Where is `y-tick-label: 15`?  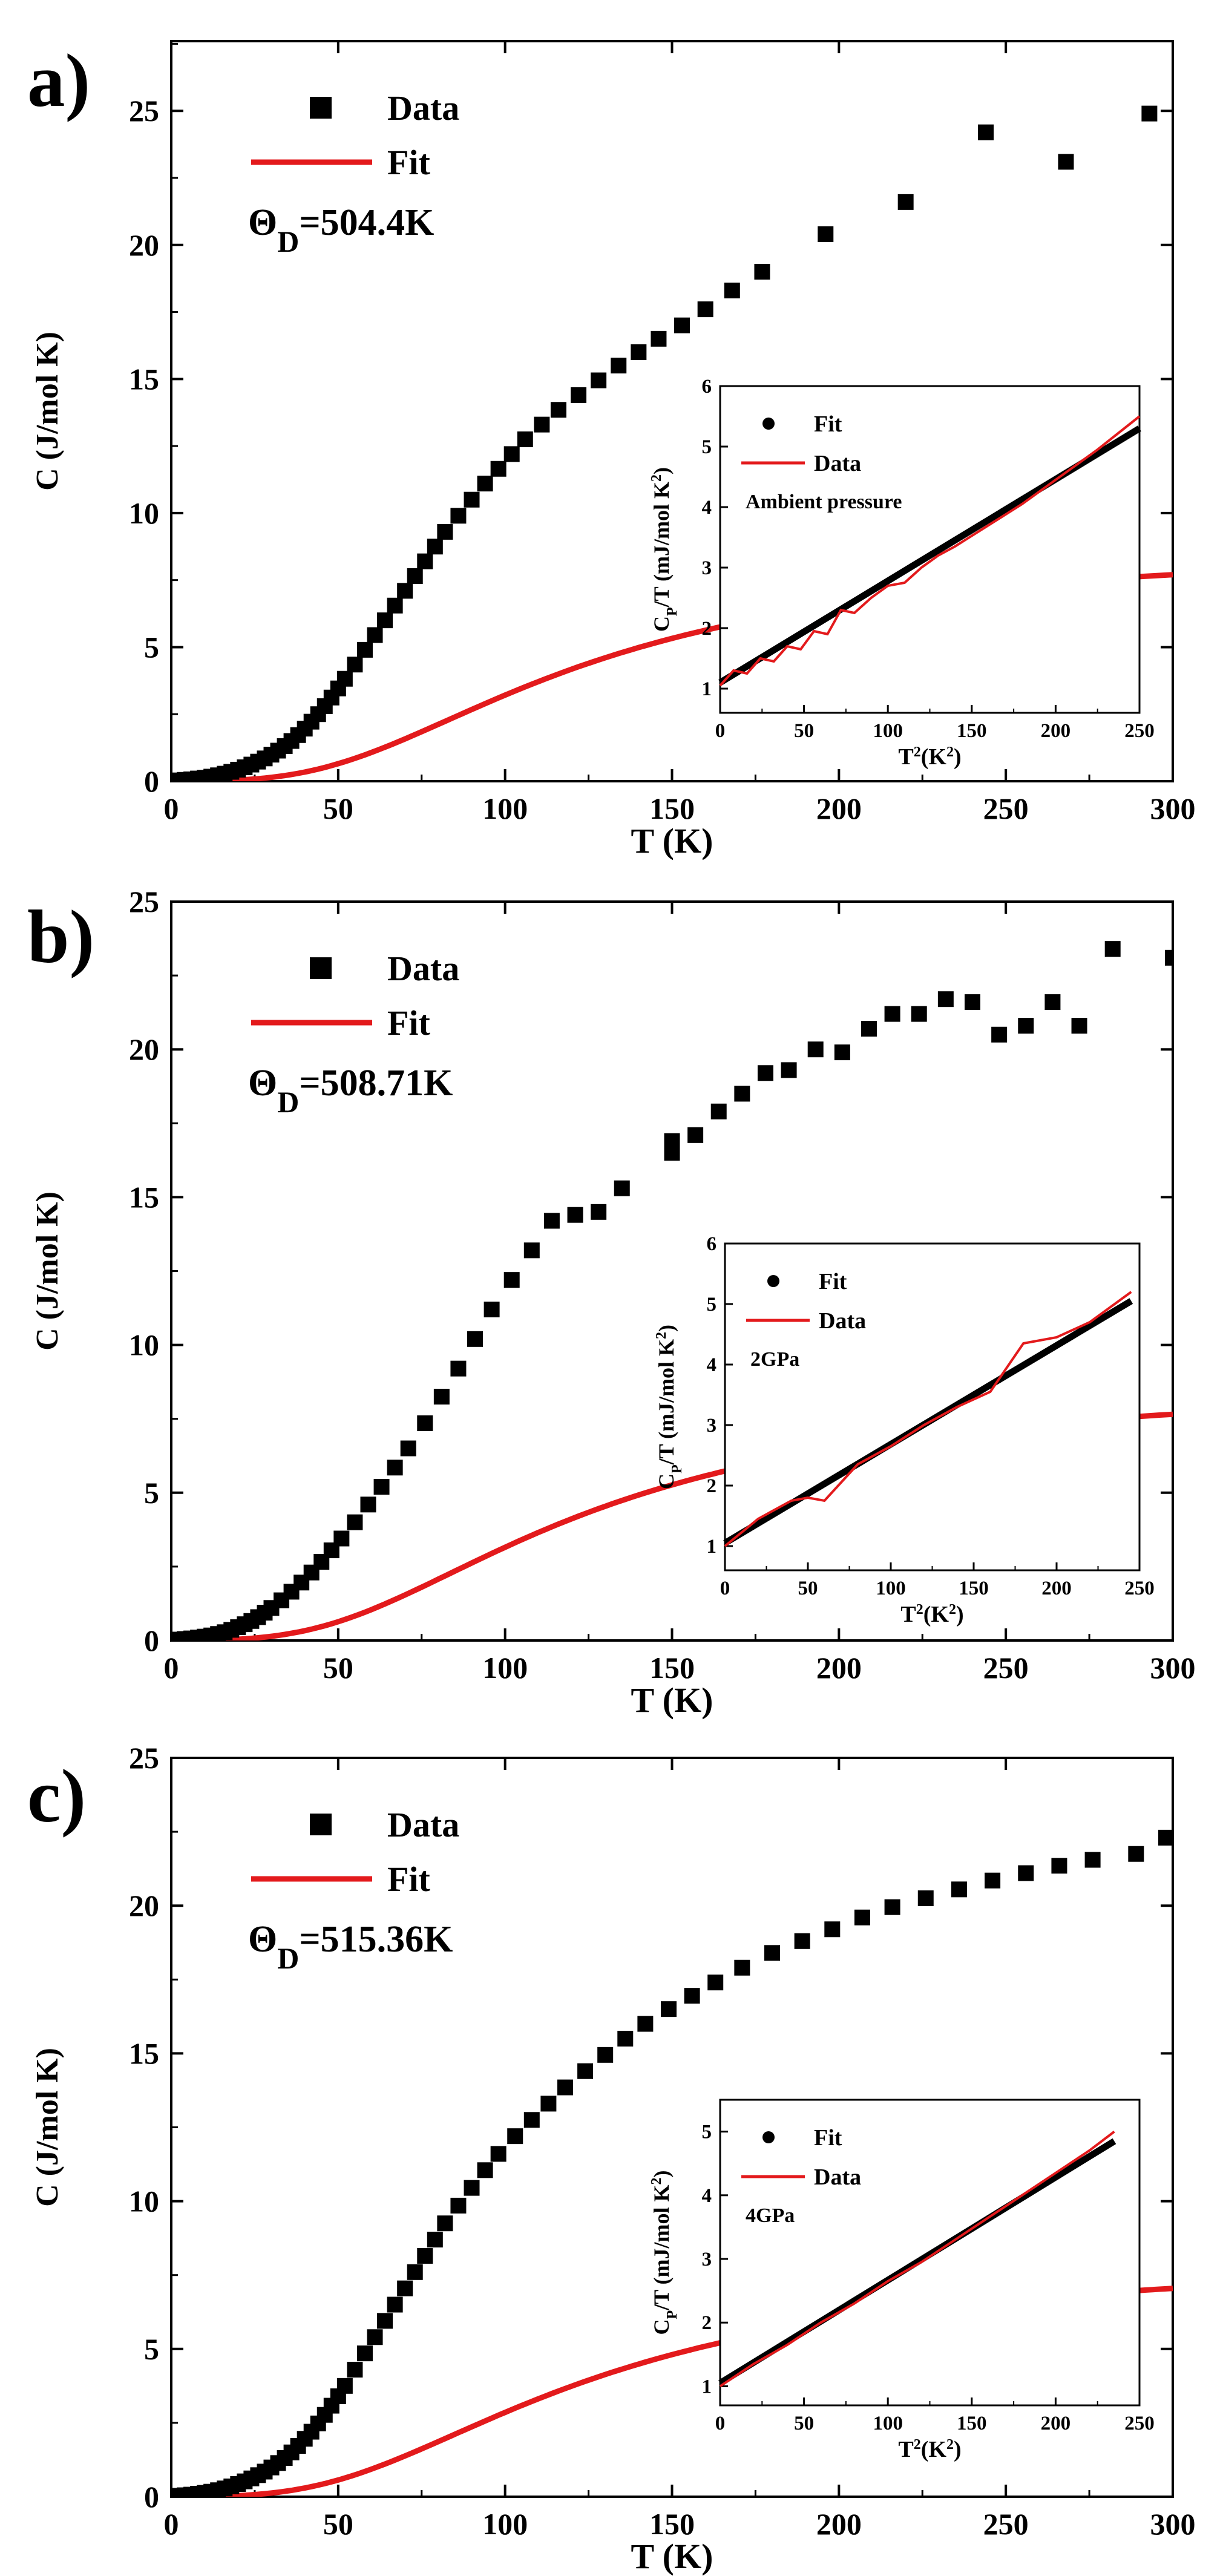
y-tick-label: 15 is located at coordinates (144, 379).